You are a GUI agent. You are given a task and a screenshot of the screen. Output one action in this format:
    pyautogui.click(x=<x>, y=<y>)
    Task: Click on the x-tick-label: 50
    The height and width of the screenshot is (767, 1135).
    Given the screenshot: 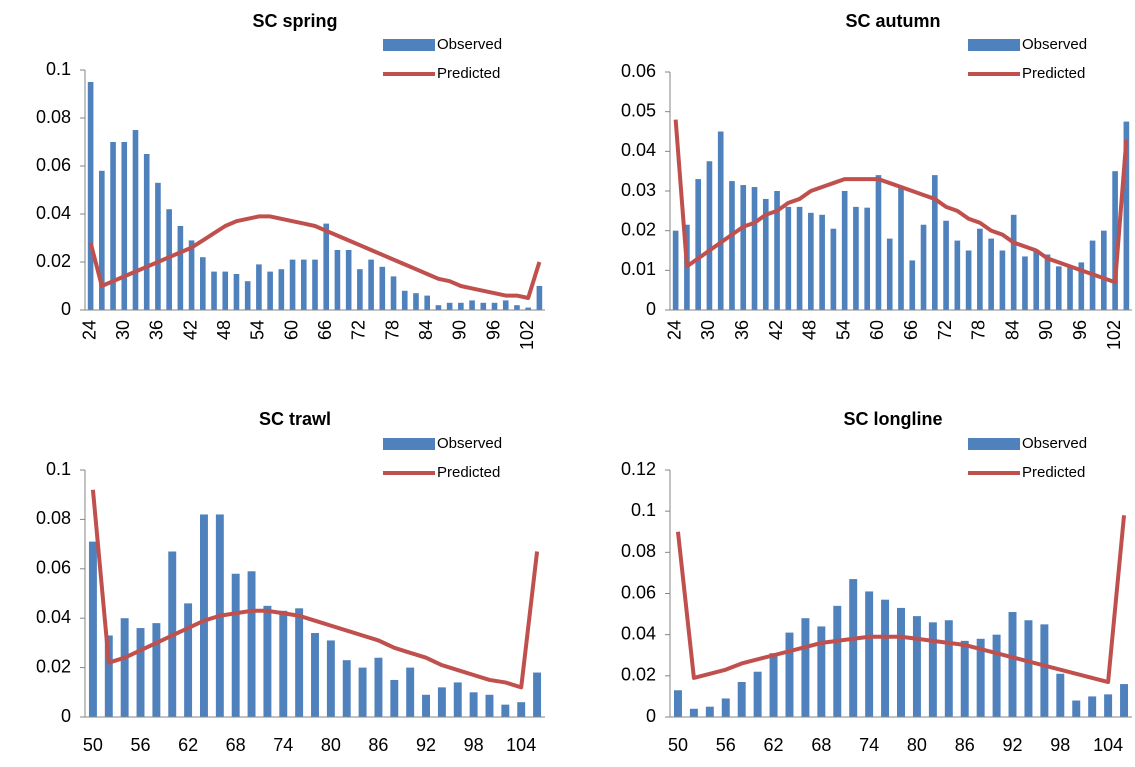 What is the action you would take?
    pyautogui.click(x=678, y=745)
    